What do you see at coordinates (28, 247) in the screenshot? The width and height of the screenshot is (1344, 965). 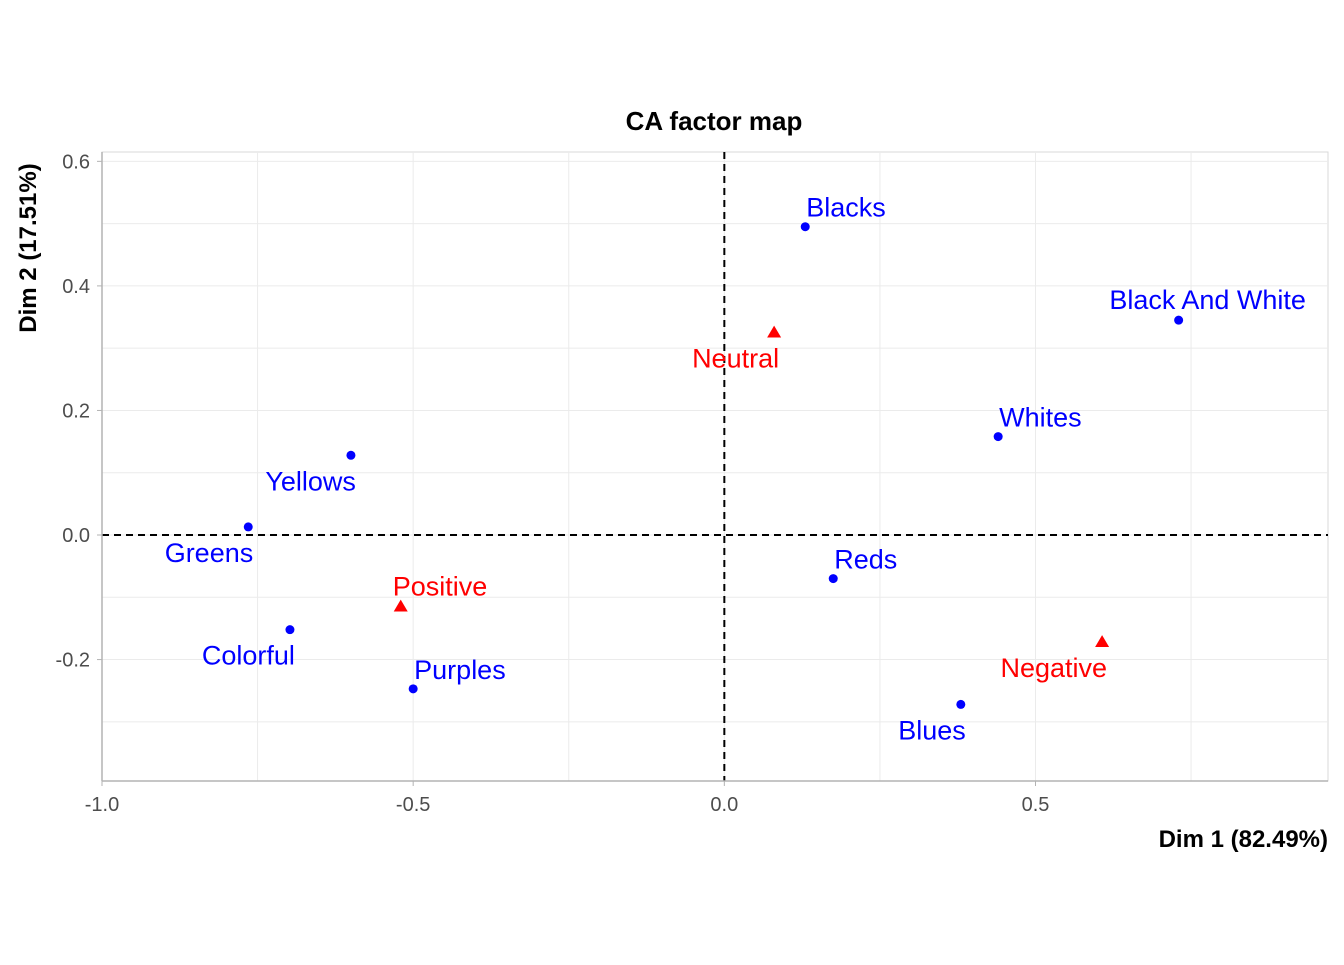 I see `y-axis-title: Dim 2 (17.51%)` at bounding box center [28, 247].